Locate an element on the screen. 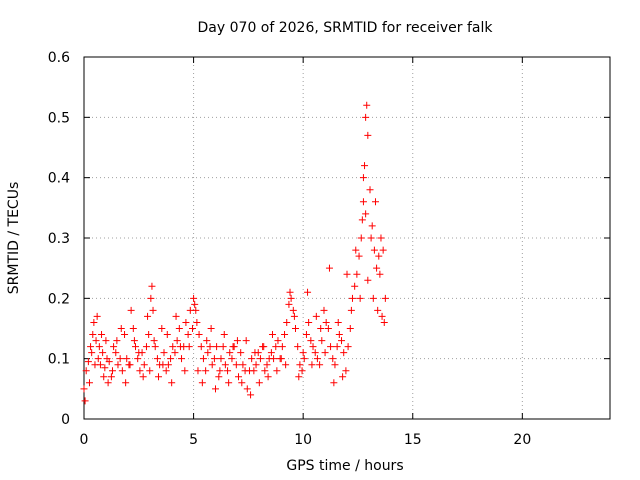  y-axis-label: SRMTID / TECUs is located at coordinates (14, 238).